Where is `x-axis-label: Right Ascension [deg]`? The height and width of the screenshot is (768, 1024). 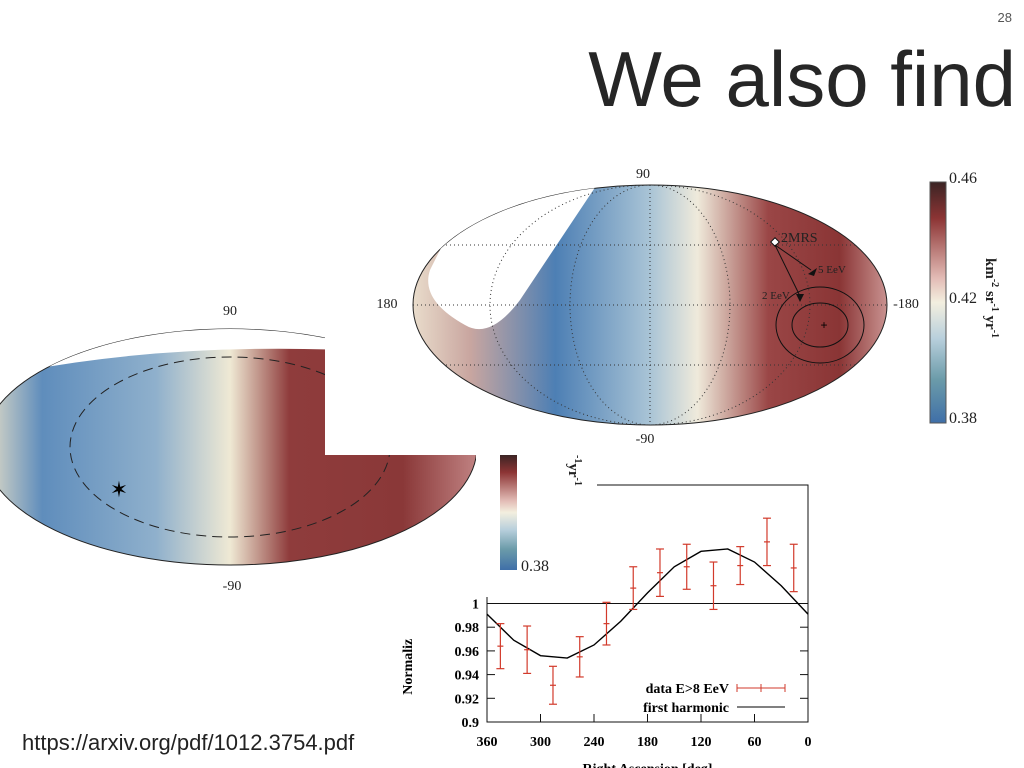
x-axis-label: Right Ascension [deg] is located at coordinates (648, 765).